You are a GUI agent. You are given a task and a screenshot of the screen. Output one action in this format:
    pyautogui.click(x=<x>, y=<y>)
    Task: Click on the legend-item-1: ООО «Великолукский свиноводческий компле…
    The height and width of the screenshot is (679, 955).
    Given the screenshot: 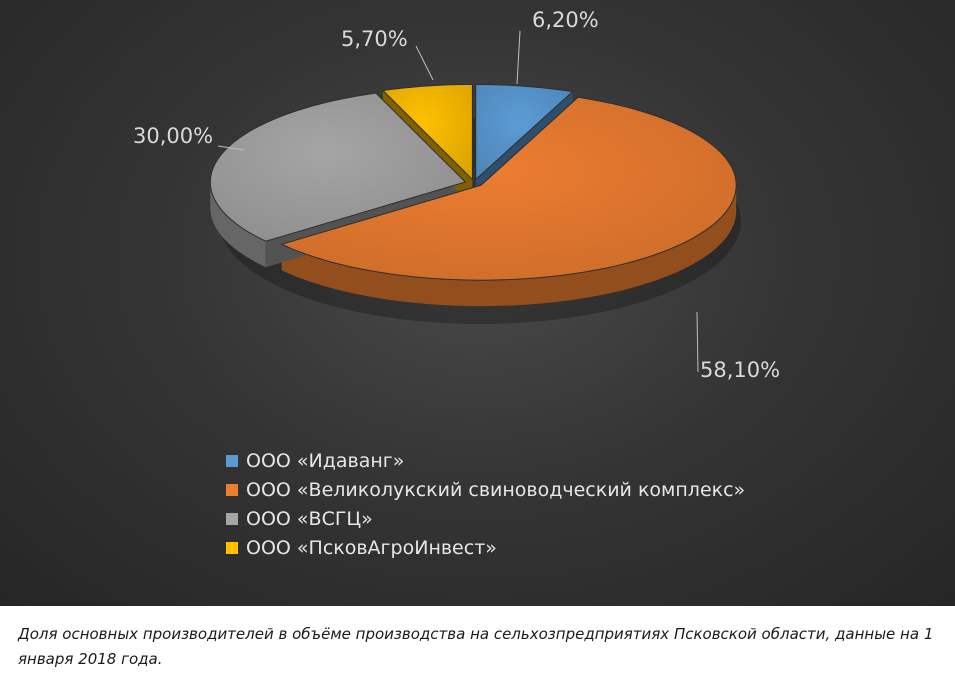 What is the action you would take?
    pyautogui.click(x=485, y=489)
    